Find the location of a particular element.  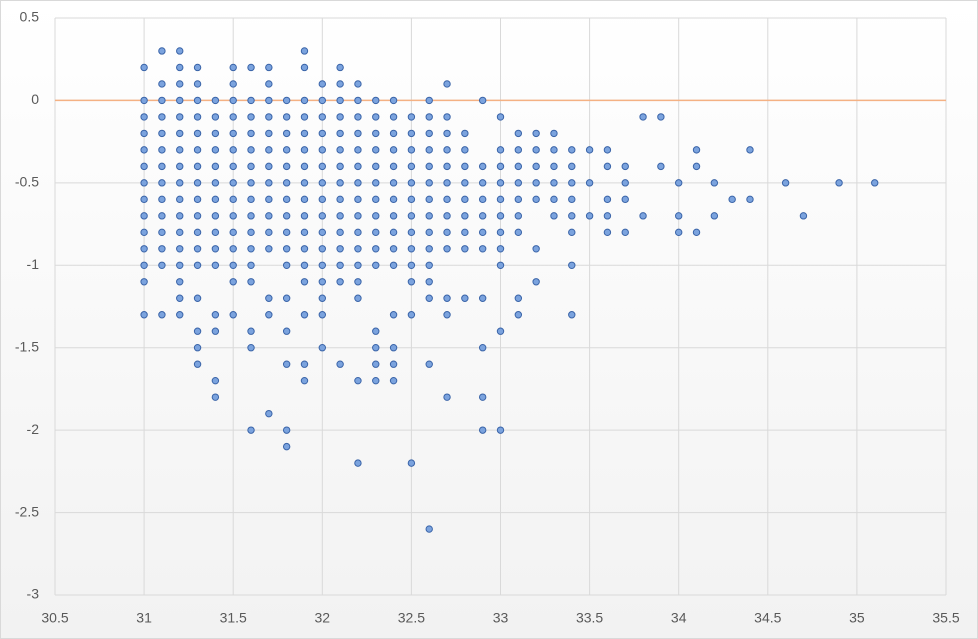

x-tick-label: 33 is located at coordinates (501, 618).